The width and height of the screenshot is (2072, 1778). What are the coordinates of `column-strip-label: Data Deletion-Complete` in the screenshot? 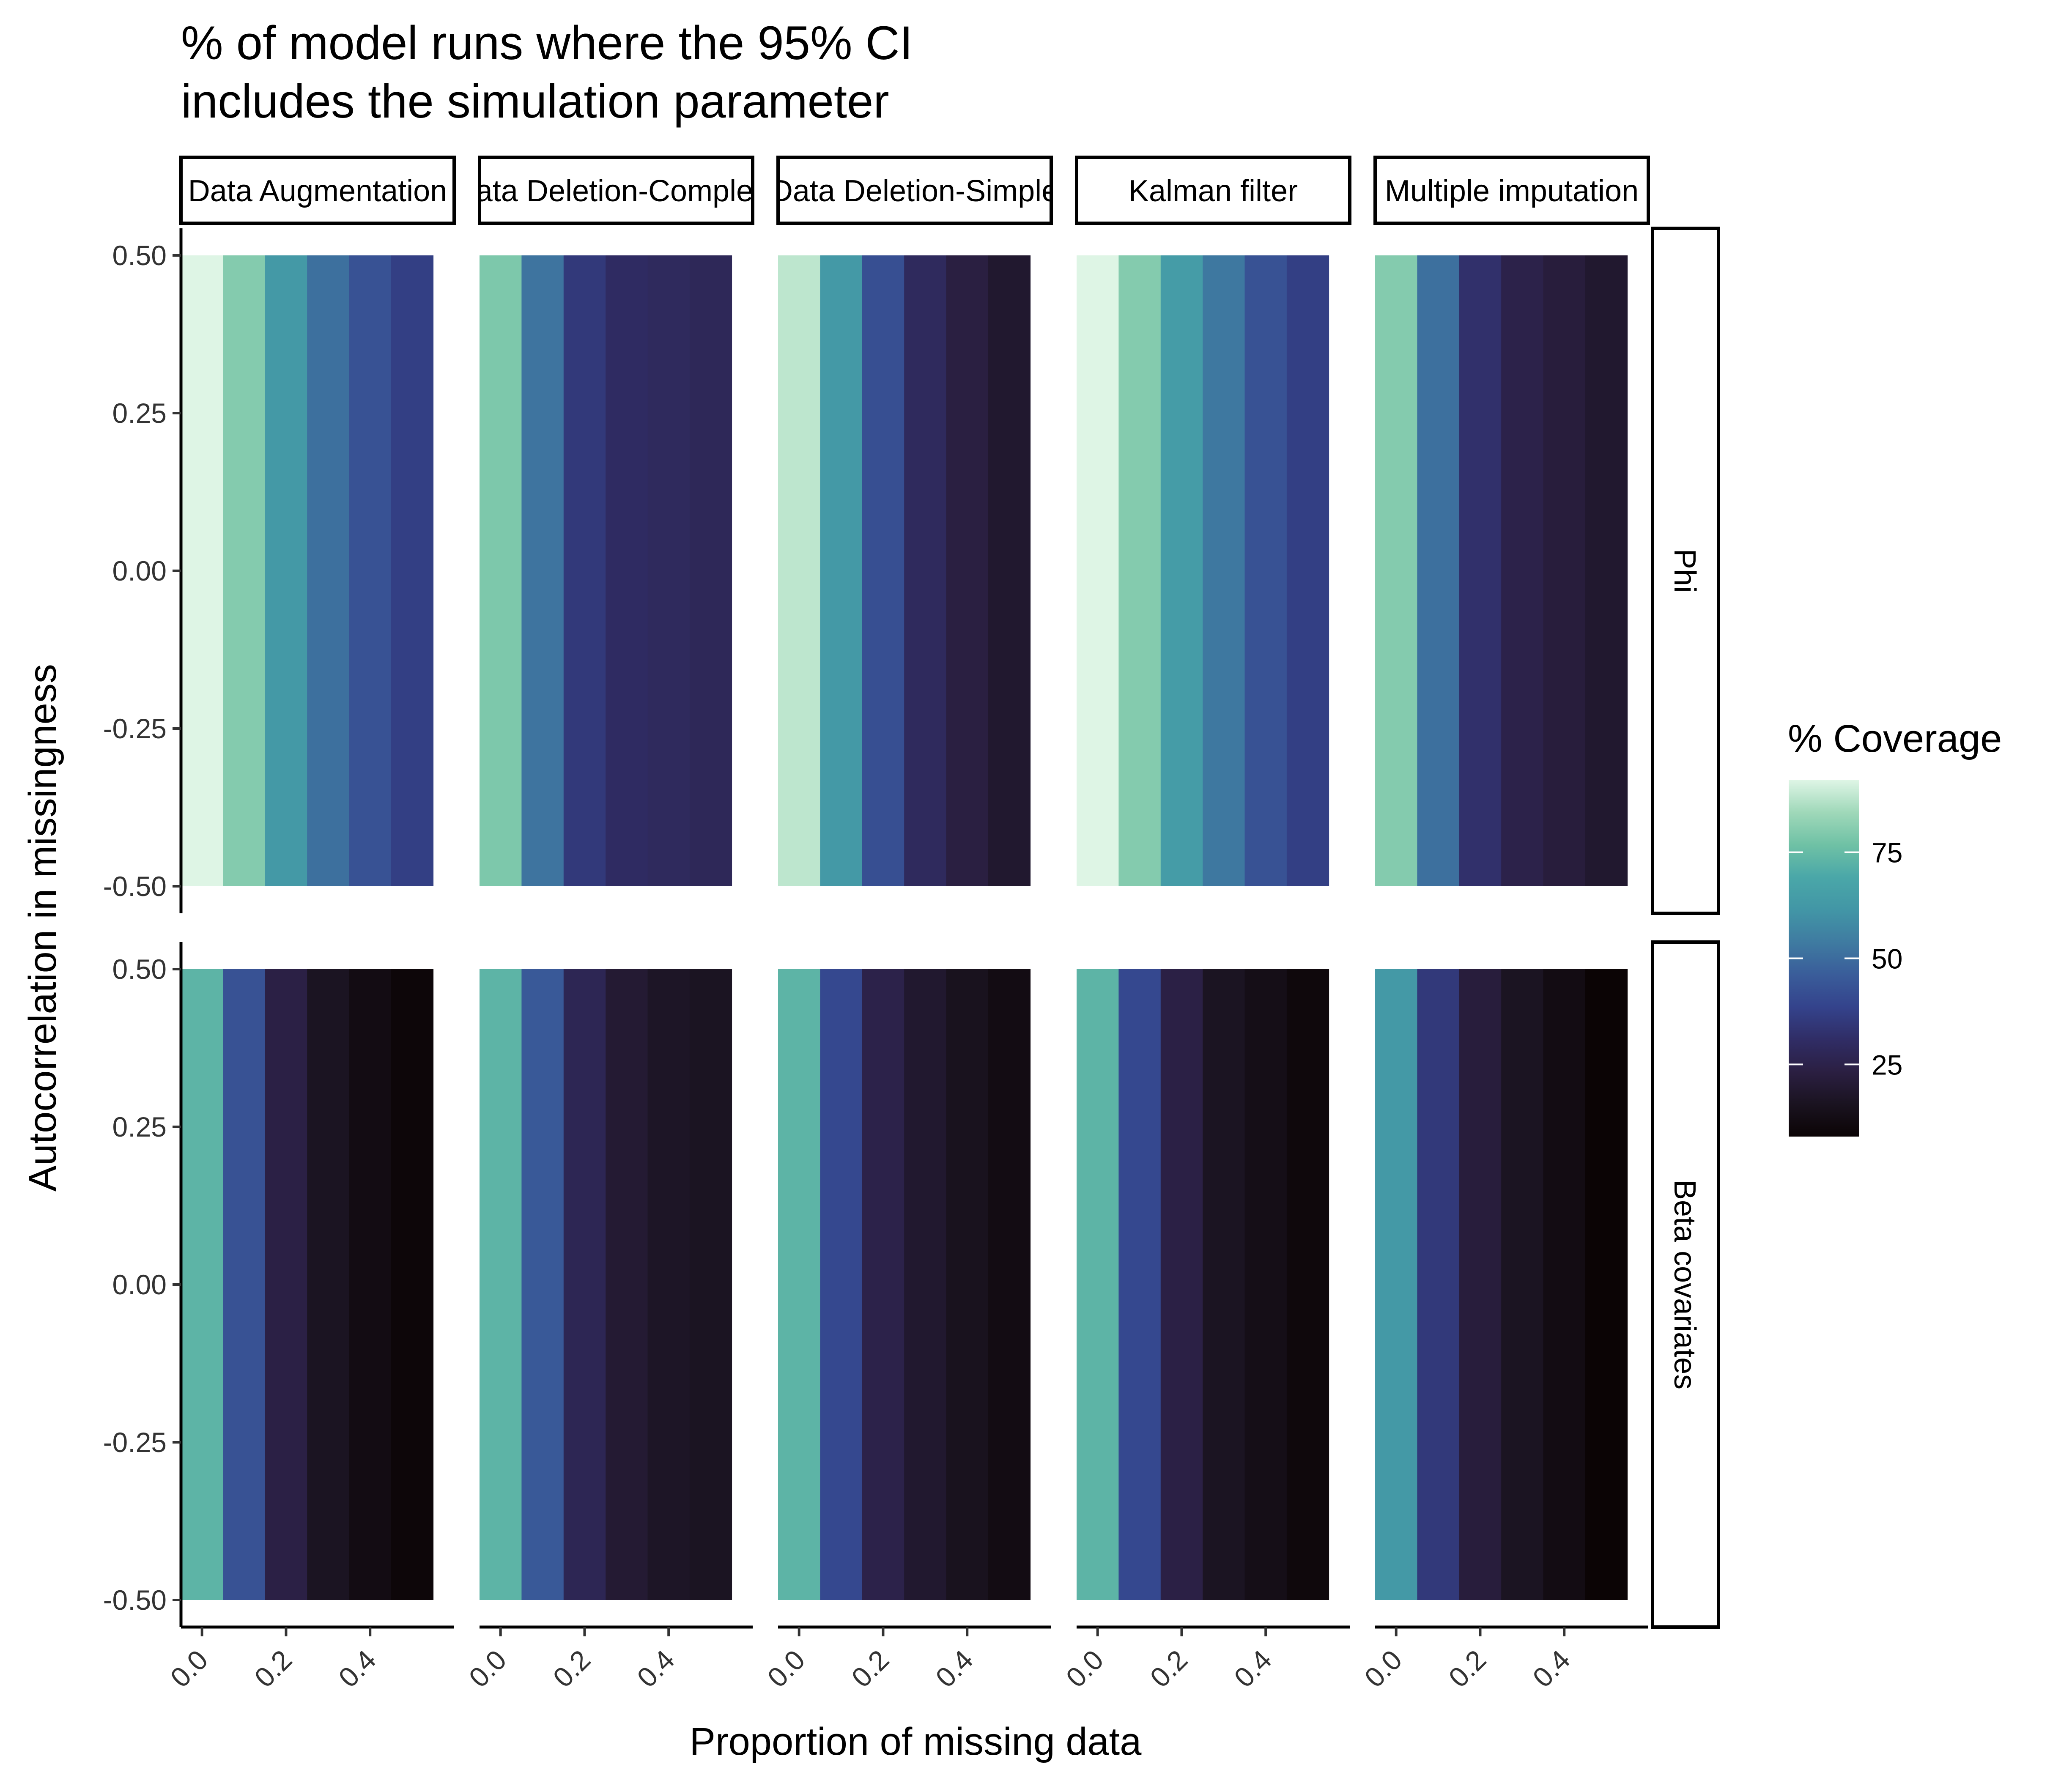 It's located at (616, 191).